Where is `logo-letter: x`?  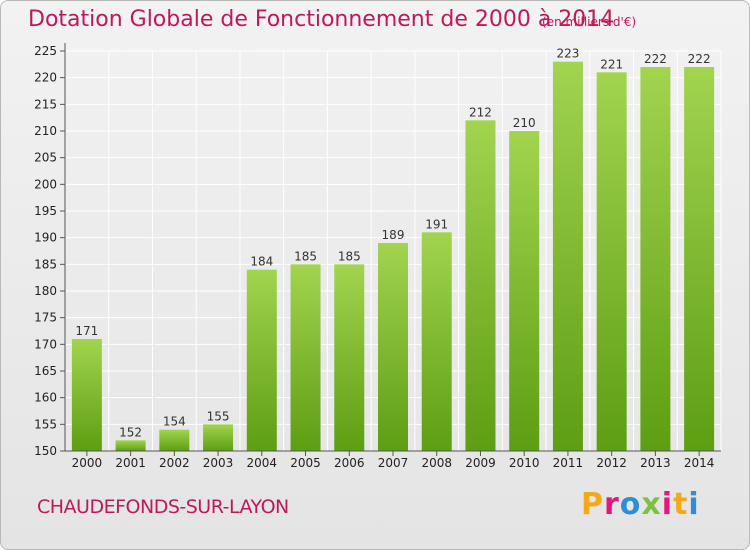 logo-letter: x is located at coordinates (651, 504).